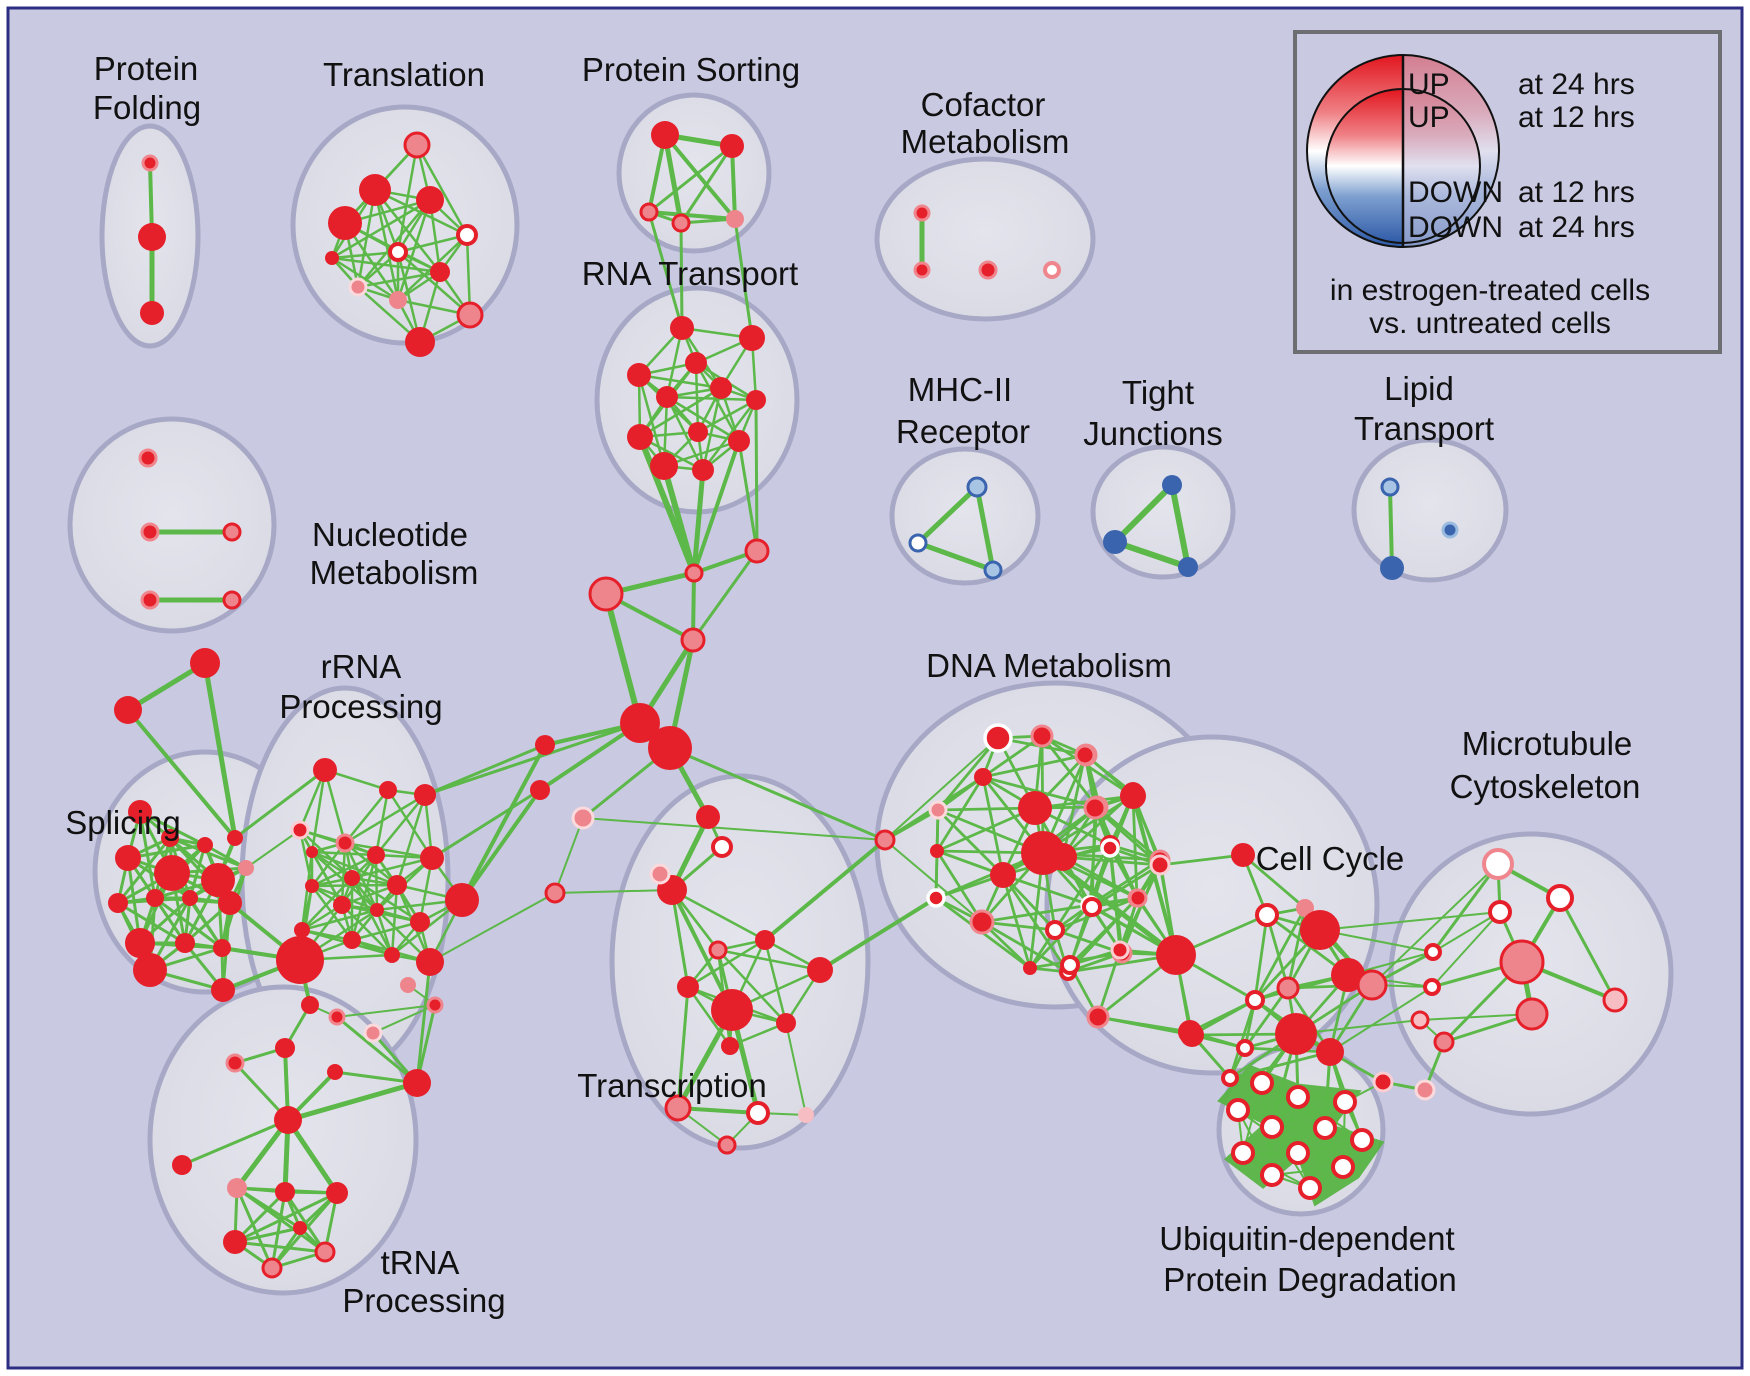 The image size is (1750, 1376). What do you see at coordinates (360, 706) in the screenshot?
I see `cluster-label-rrna-processing: Processing` at bounding box center [360, 706].